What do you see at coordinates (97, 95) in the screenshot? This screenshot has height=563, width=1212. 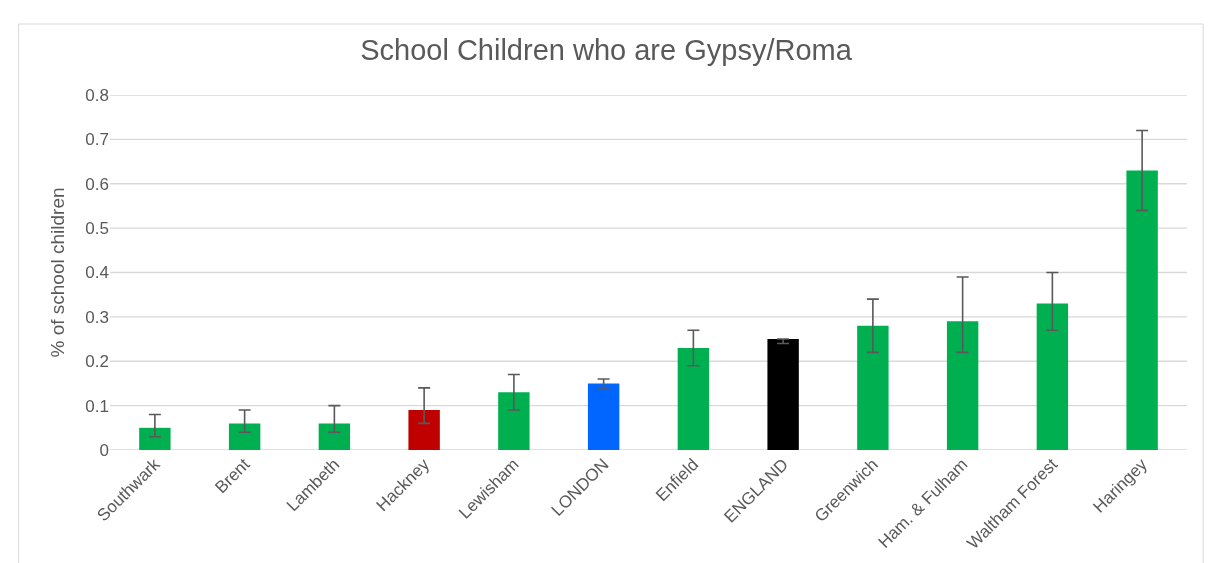 I see `y-tick-label: 0.8` at bounding box center [97, 95].